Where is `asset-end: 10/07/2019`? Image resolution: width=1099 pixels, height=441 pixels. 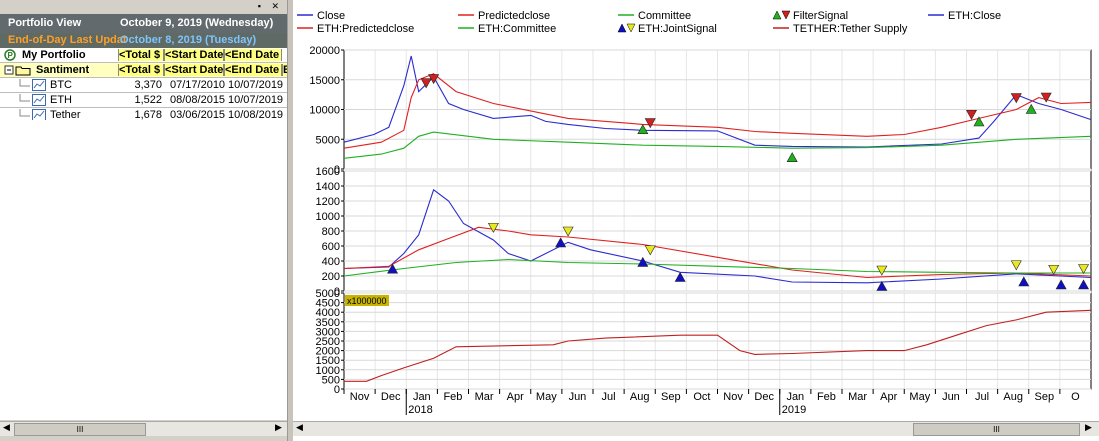
asset-end: 10/07/2019 is located at coordinates (256, 85).